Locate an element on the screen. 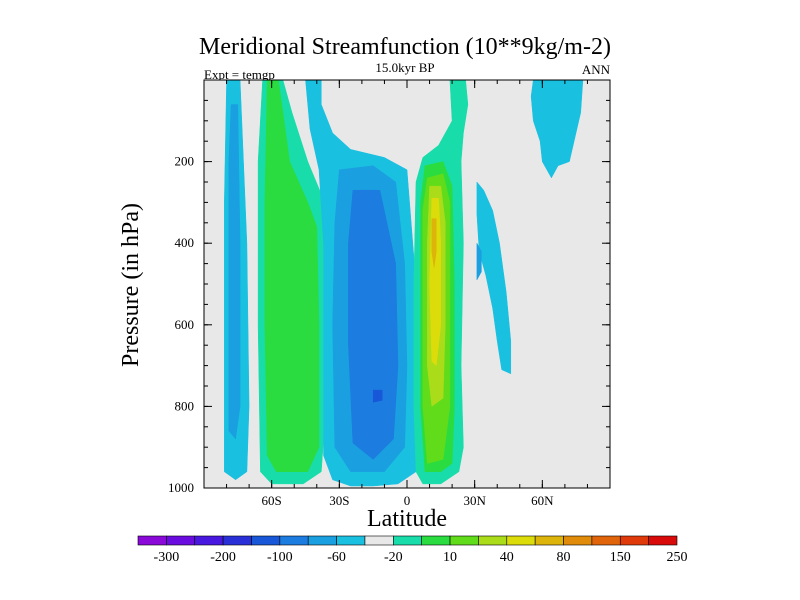 This screenshot has width=800, height=600. y-tick-label: 200 is located at coordinates (185, 161).